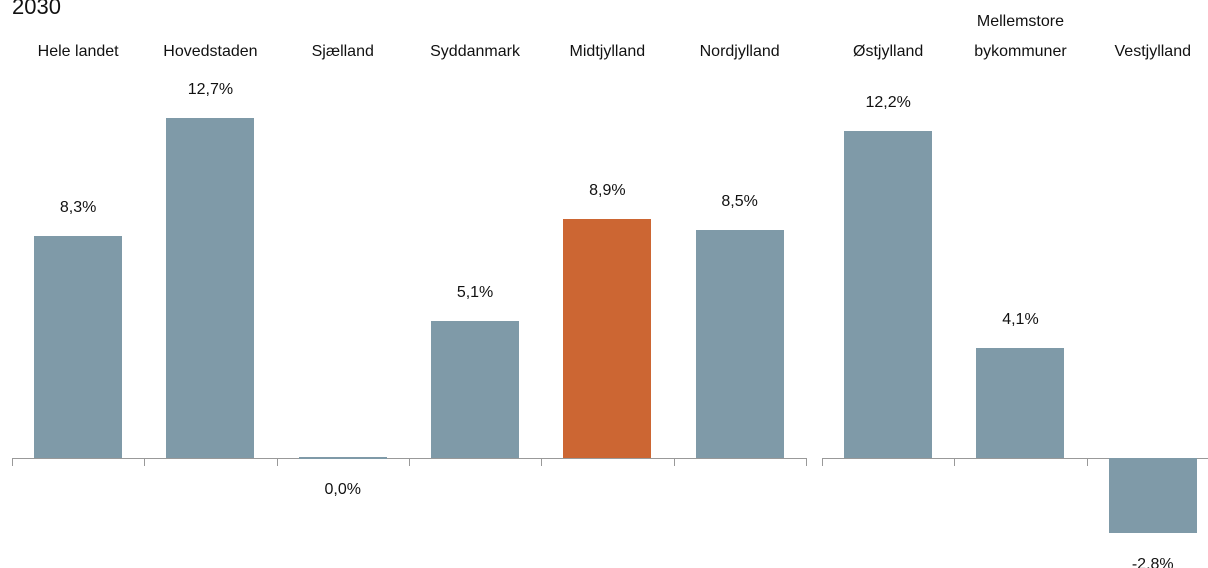 This screenshot has height=568, width=1208. What do you see at coordinates (1020, 320) in the screenshot?
I see `value-label: 4,1%` at bounding box center [1020, 320].